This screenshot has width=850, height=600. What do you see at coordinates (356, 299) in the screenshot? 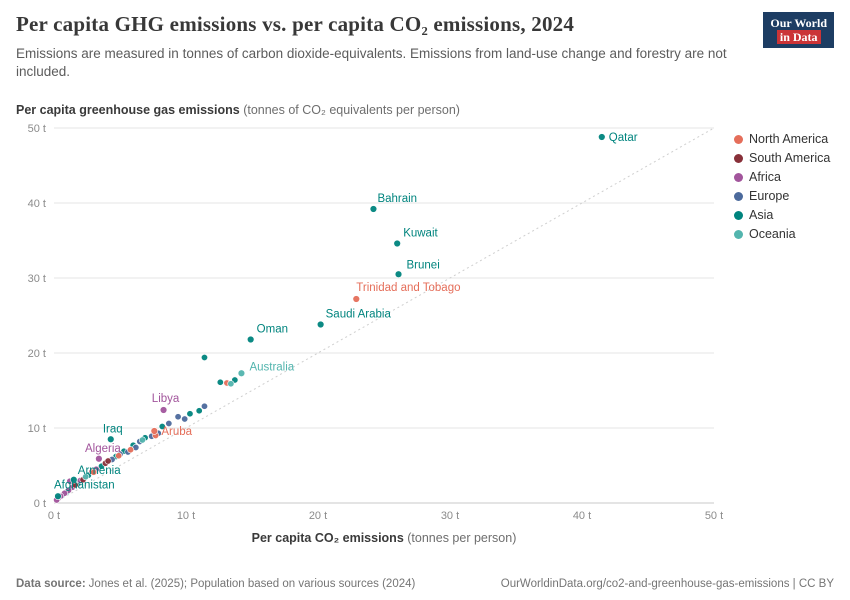
I see `data-point-trinidad-and-tobago` at bounding box center [356, 299].